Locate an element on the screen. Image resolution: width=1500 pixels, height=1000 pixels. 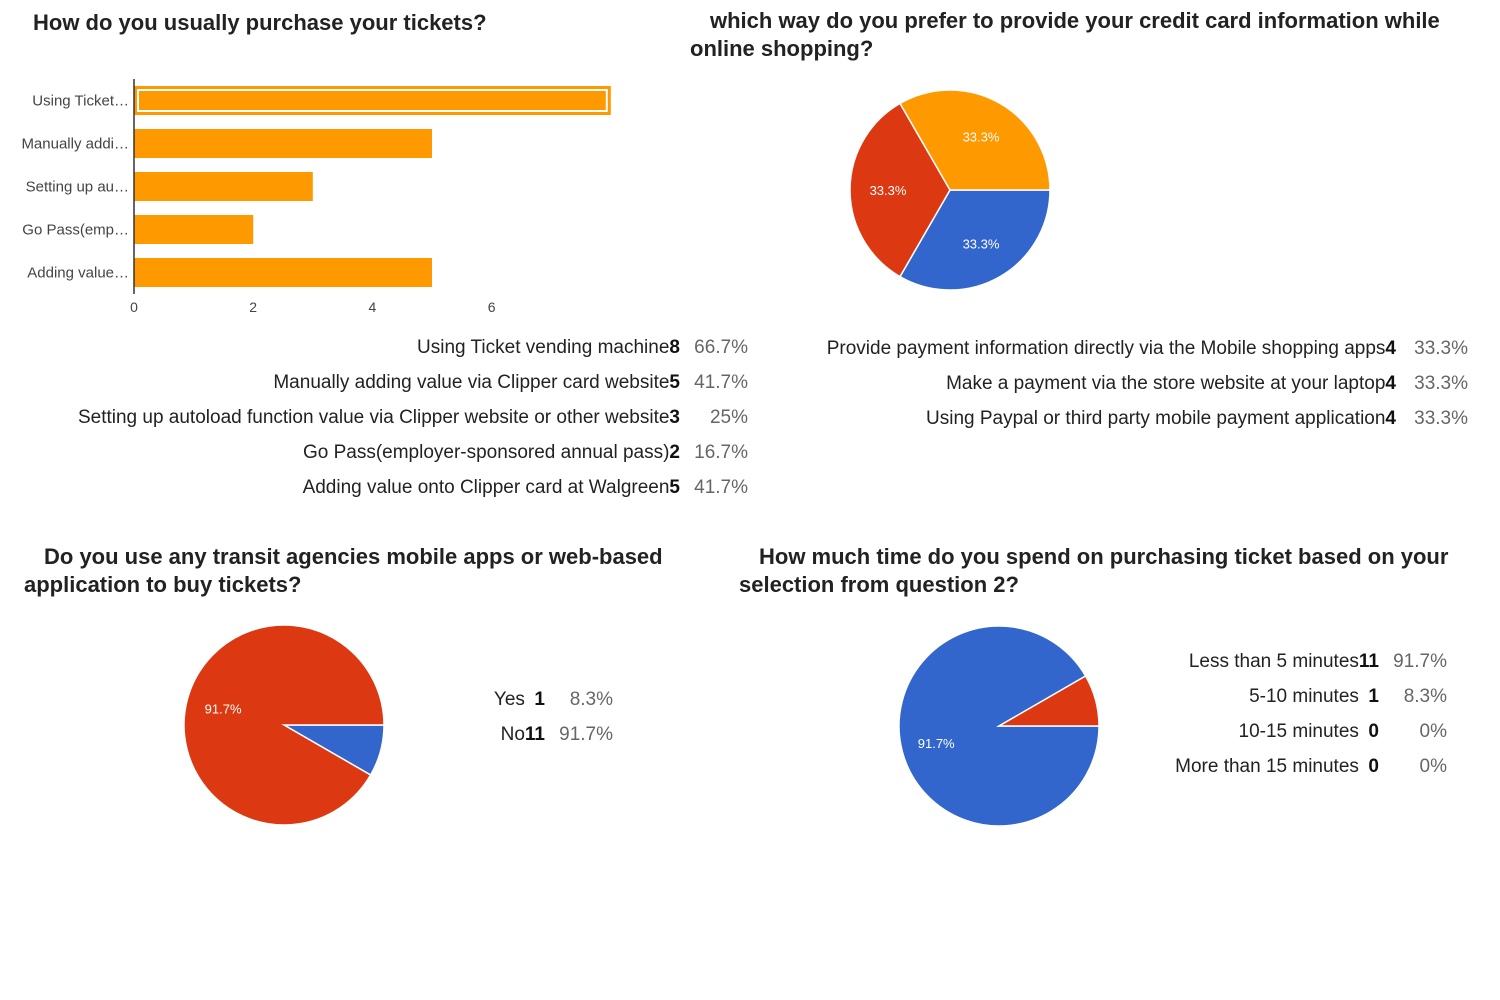
bar-highlight-outline is located at coordinates (372, 100).